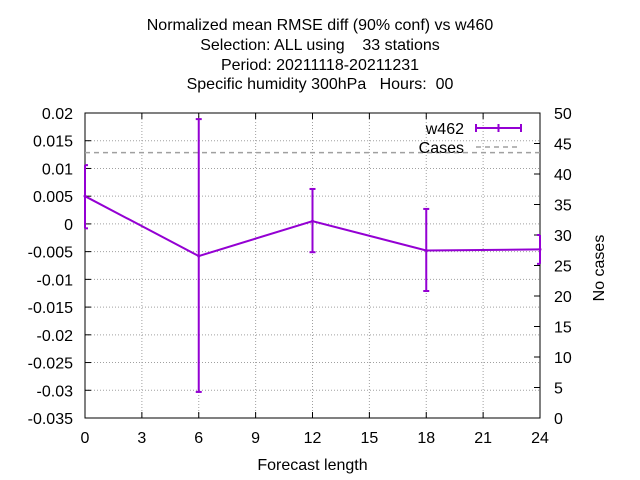 The image size is (640, 480). I want to click on y2-tick-label: 15, so click(563, 328).